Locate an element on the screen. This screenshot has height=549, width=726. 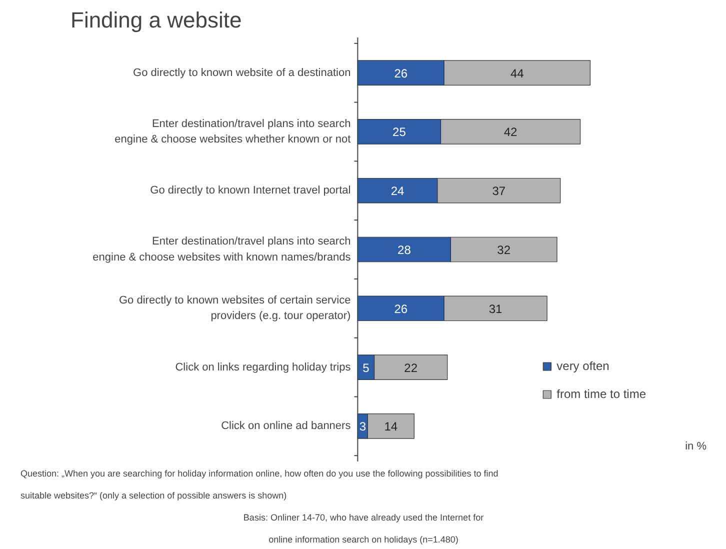
data-label: 28 is located at coordinates (405, 250).